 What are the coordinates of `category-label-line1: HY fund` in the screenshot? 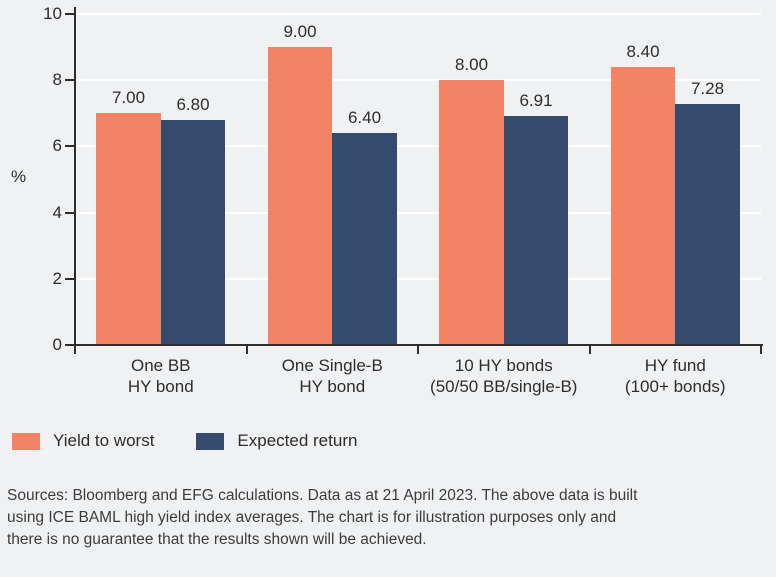 It's located at (675, 365).